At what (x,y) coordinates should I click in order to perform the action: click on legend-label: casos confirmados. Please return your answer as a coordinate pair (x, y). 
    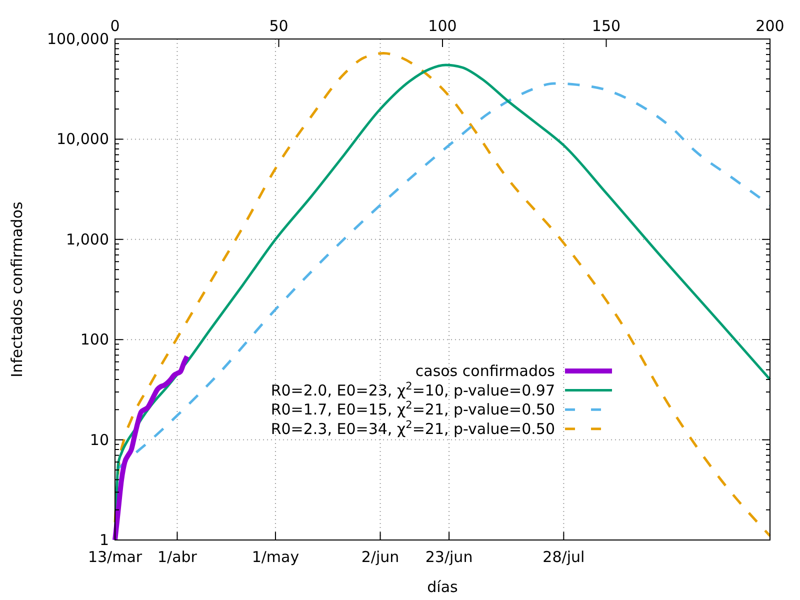
    Looking at the image, I should click on (485, 371).